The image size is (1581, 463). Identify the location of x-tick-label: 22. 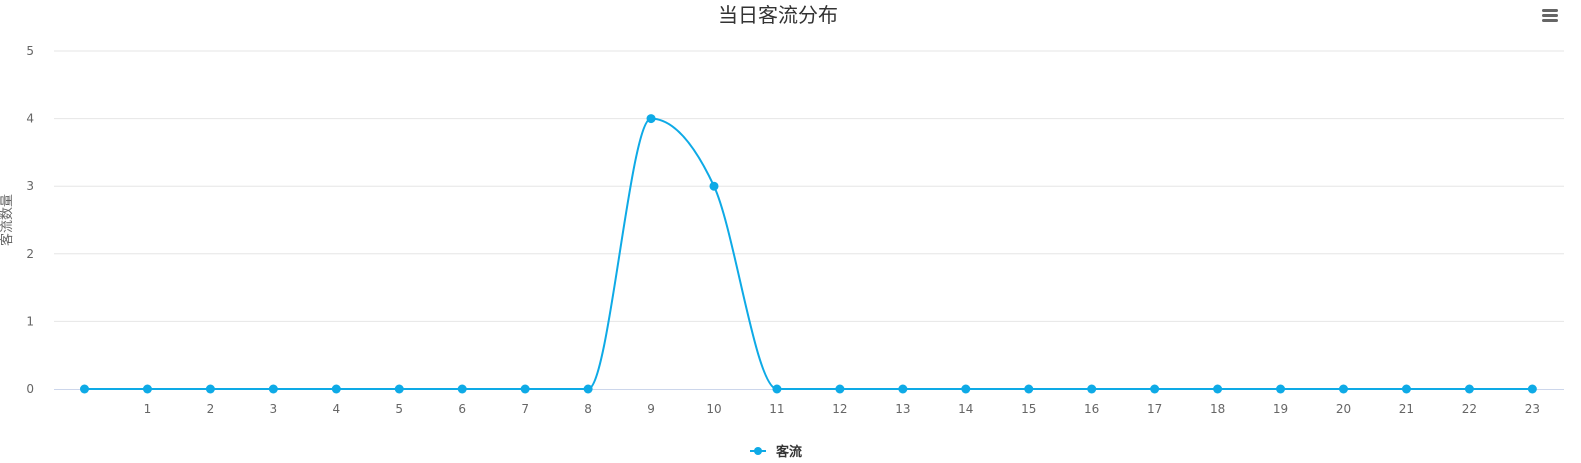
(1469, 409).